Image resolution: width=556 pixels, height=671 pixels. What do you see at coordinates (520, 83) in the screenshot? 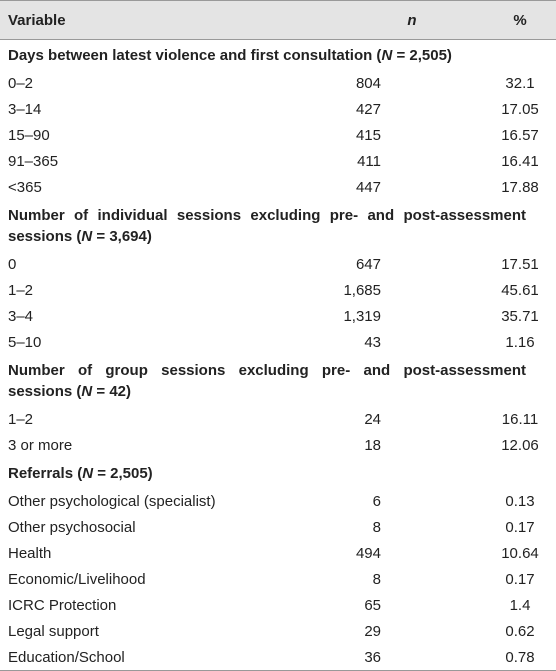
I see `cell: 32.1` at bounding box center [520, 83].